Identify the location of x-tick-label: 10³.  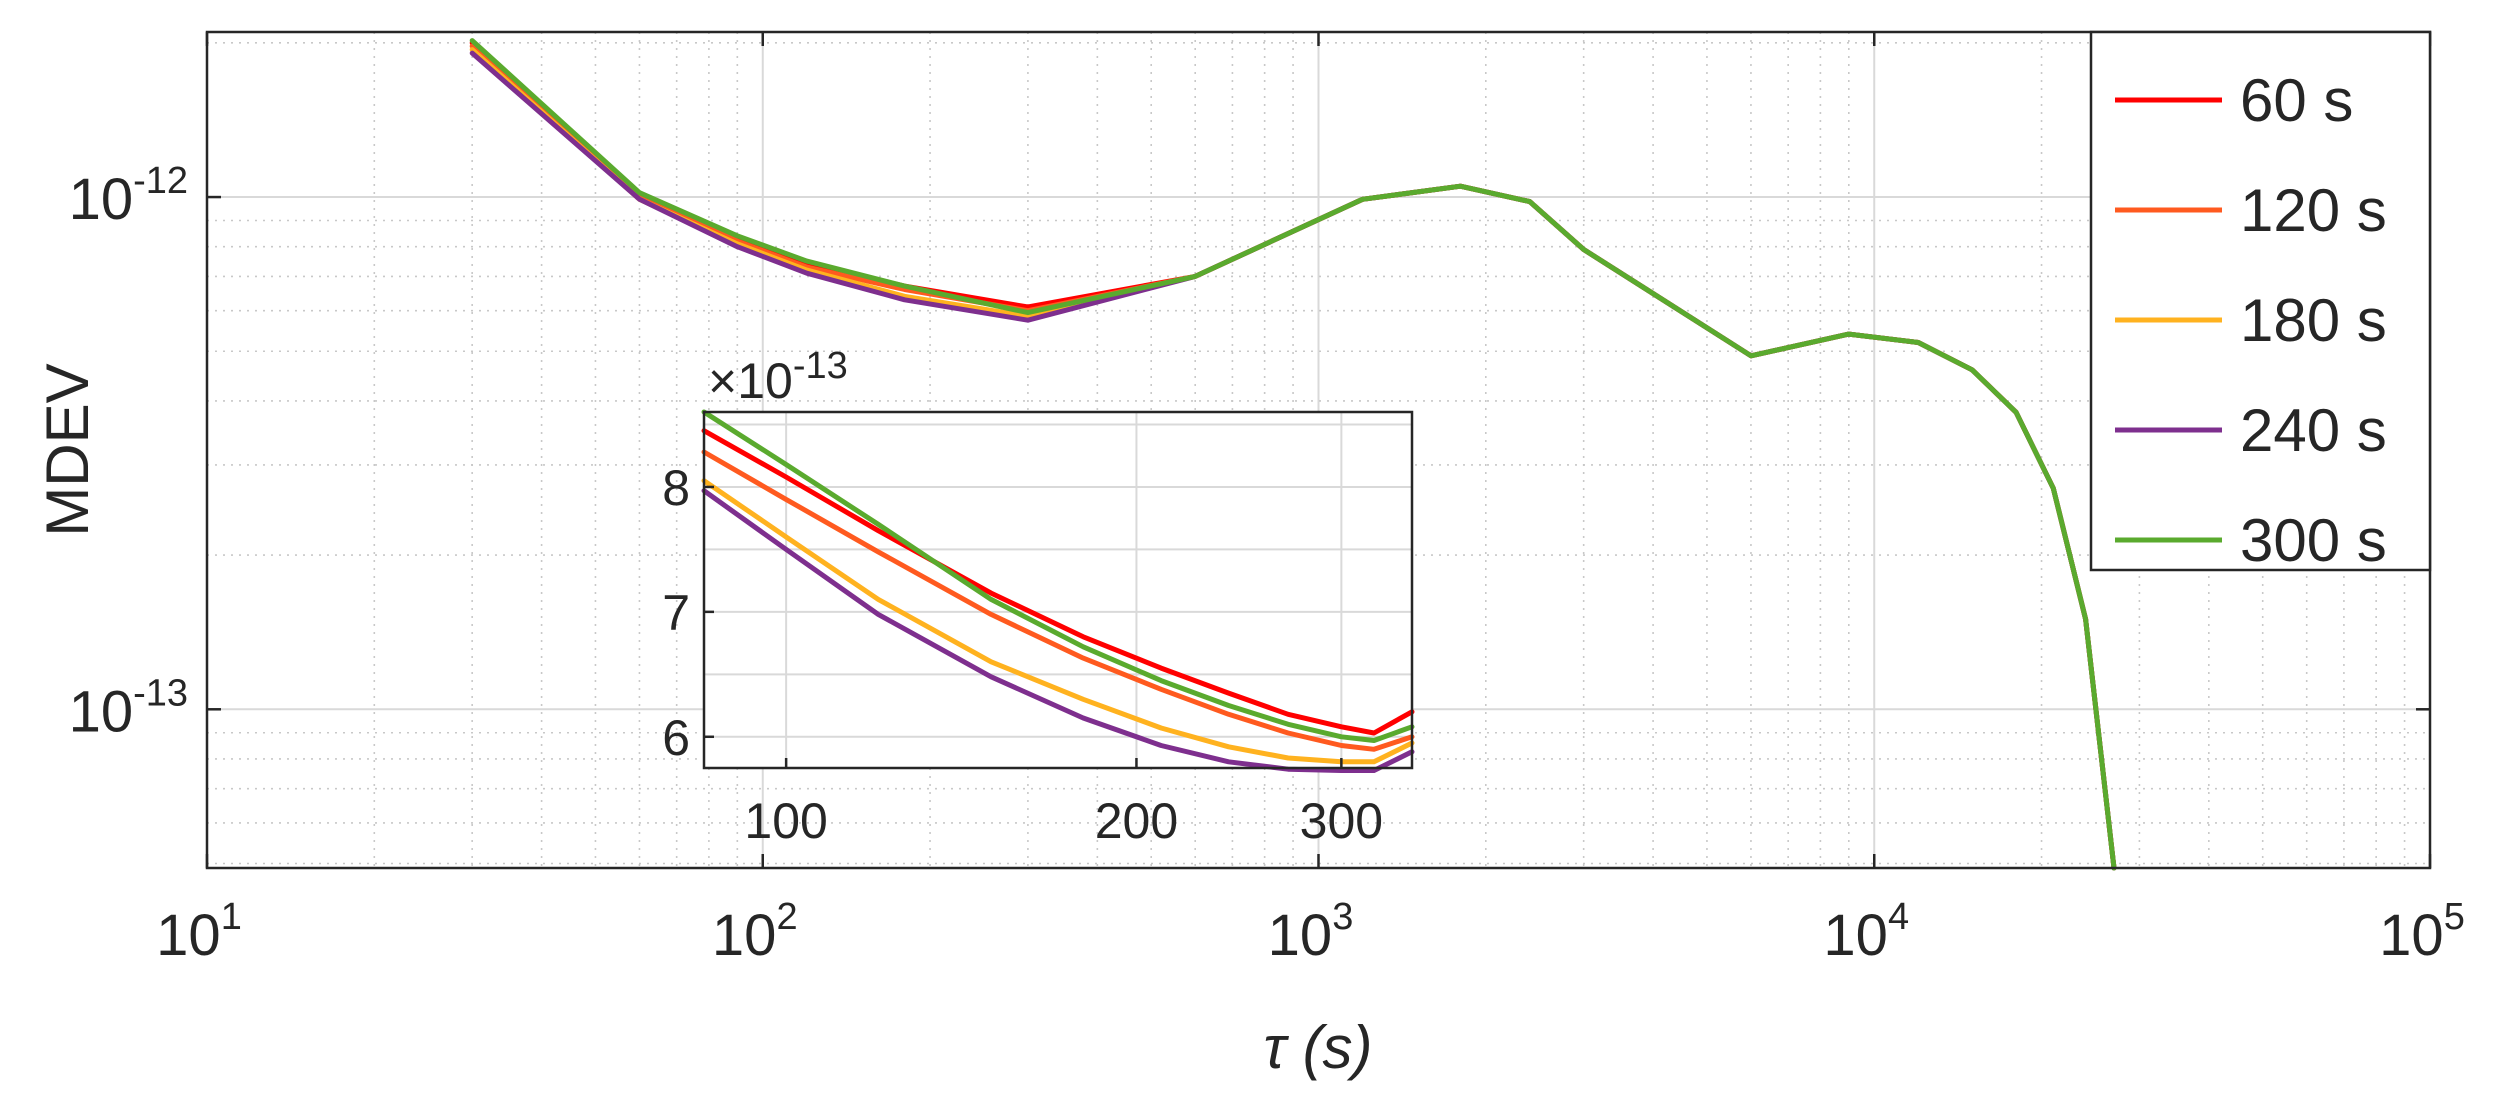
(1311, 932).